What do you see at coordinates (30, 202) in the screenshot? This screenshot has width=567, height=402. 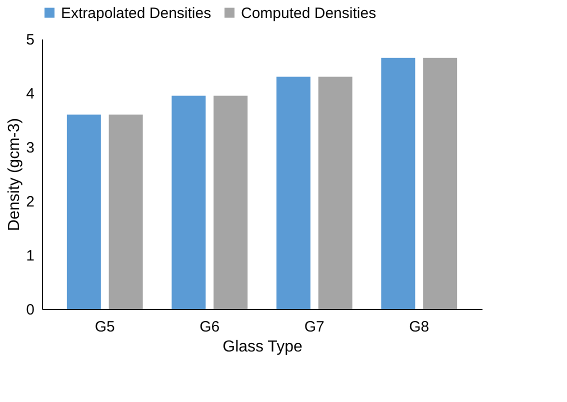 I see `y-tick-label: 2` at bounding box center [30, 202].